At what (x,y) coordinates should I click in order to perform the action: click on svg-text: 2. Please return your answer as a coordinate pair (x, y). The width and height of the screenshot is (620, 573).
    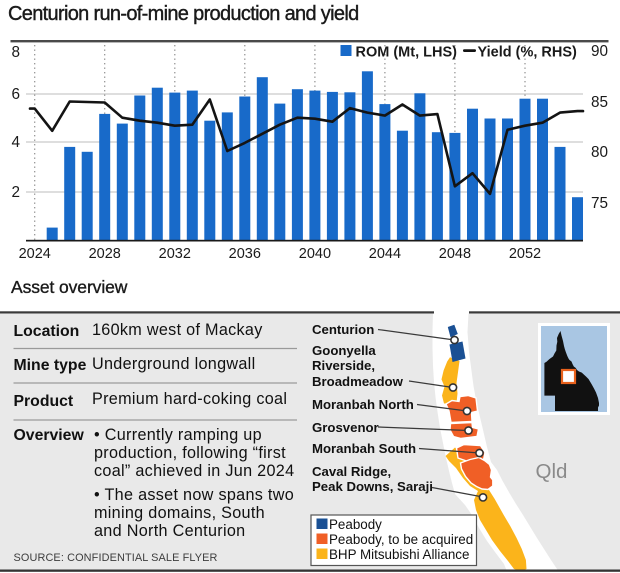
    Looking at the image, I should click on (15, 192).